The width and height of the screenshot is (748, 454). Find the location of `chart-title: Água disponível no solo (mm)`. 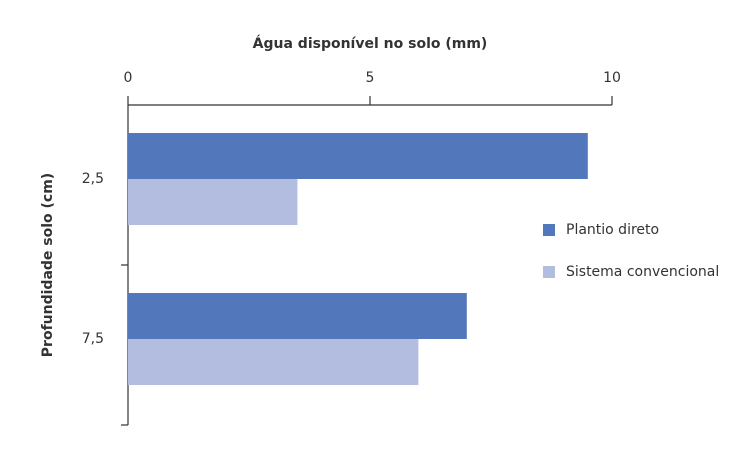

chart-title: Água disponível no solo (mm) is located at coordinates (370, 43).